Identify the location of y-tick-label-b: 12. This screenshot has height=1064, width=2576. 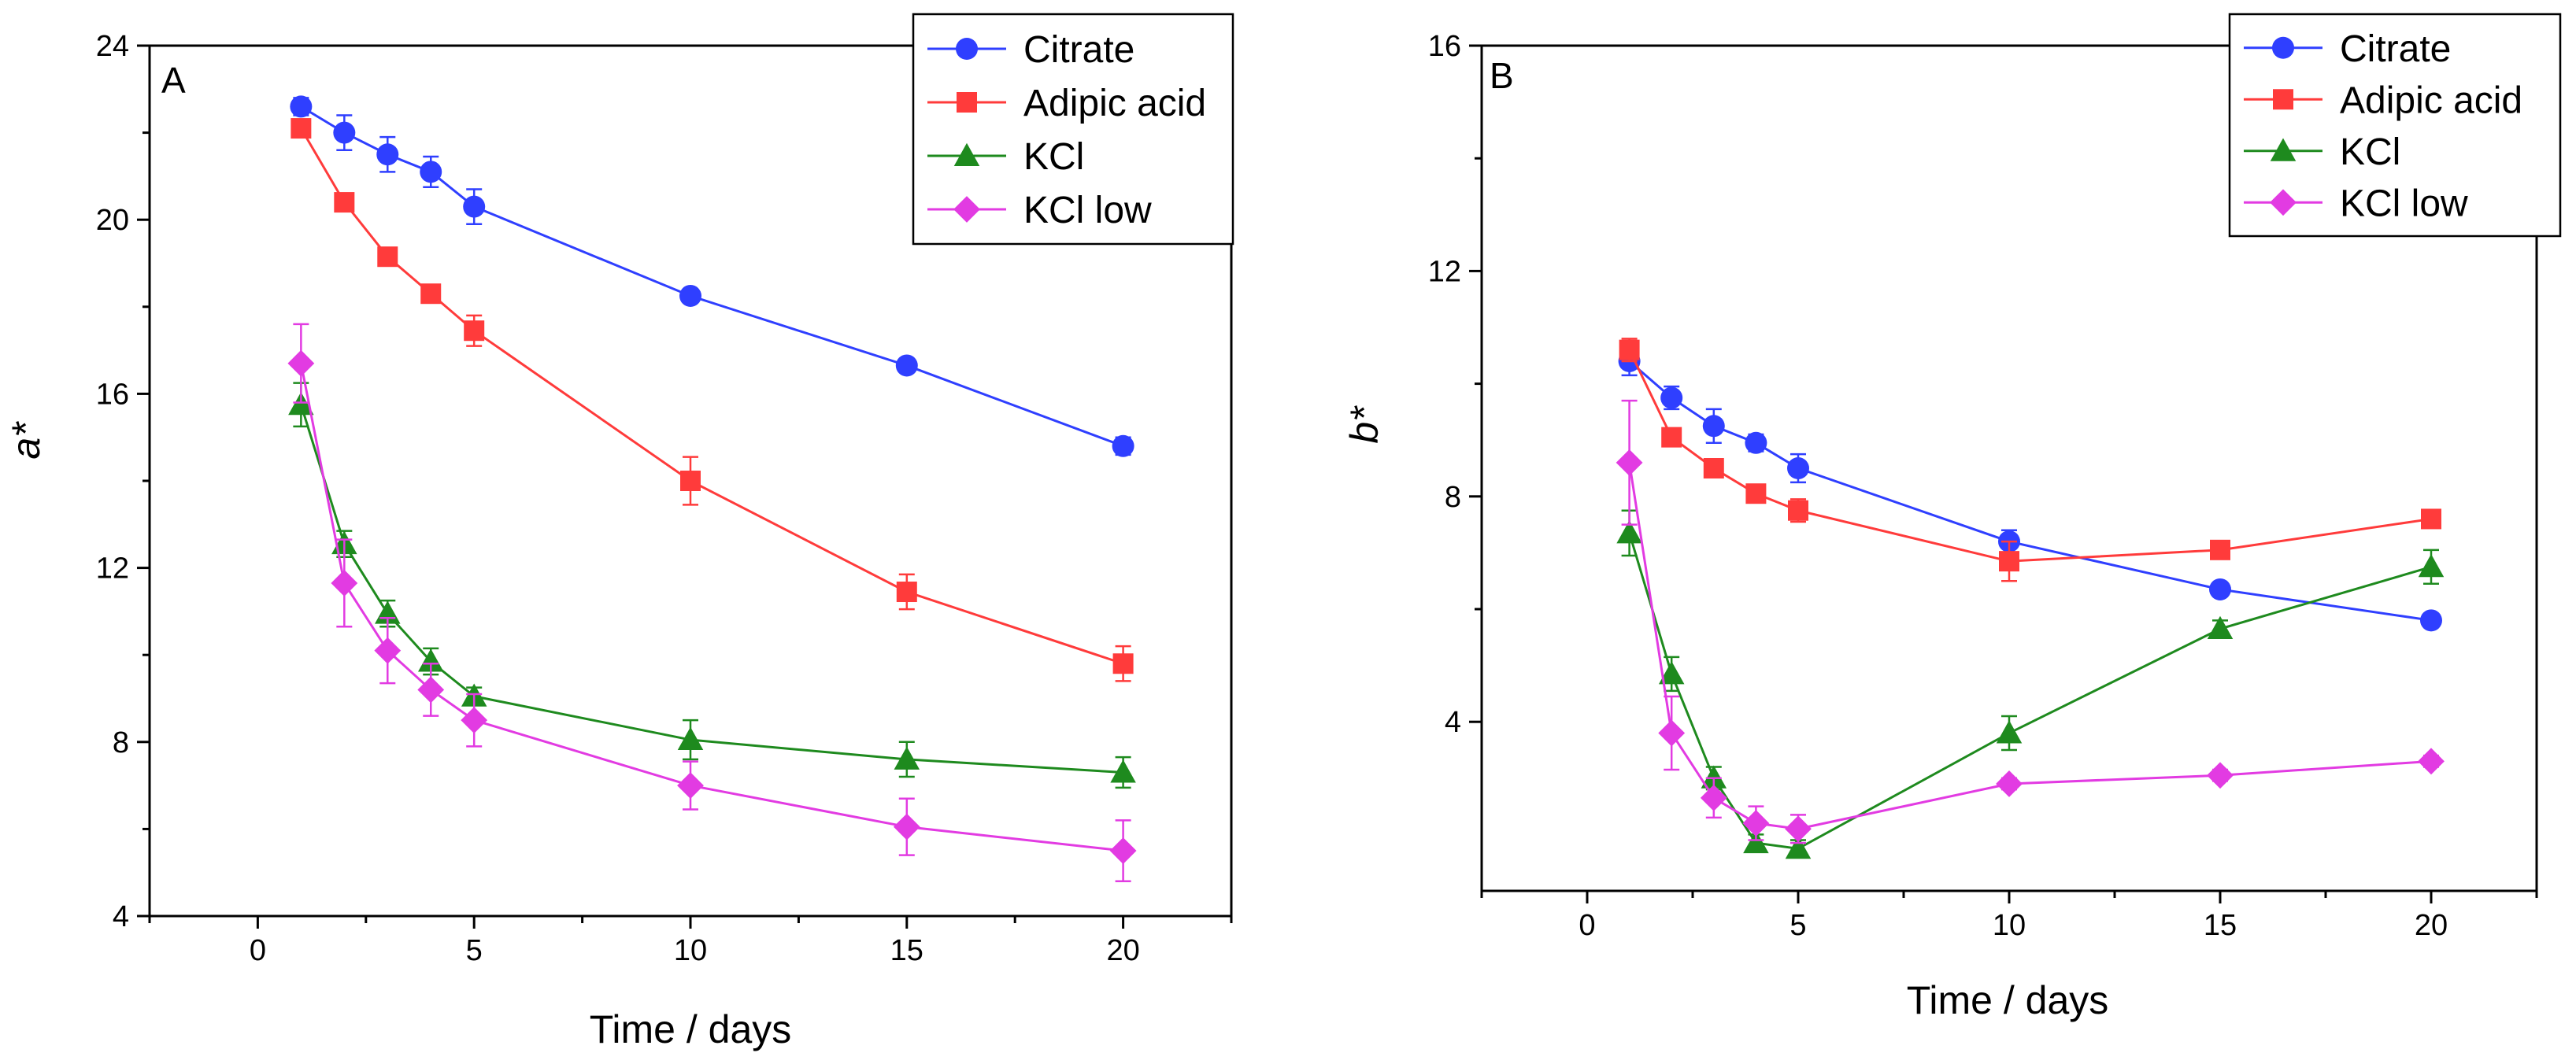
(1444, 271).